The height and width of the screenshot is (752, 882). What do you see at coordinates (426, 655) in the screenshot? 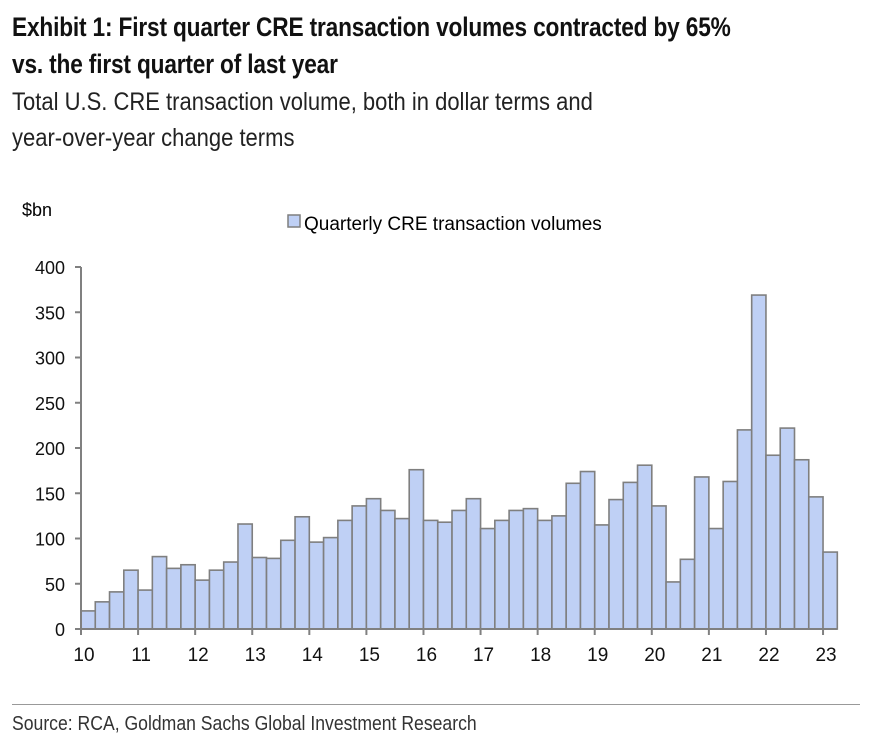
I see `x-tick-label: 16` at bounding box center [426, 655].